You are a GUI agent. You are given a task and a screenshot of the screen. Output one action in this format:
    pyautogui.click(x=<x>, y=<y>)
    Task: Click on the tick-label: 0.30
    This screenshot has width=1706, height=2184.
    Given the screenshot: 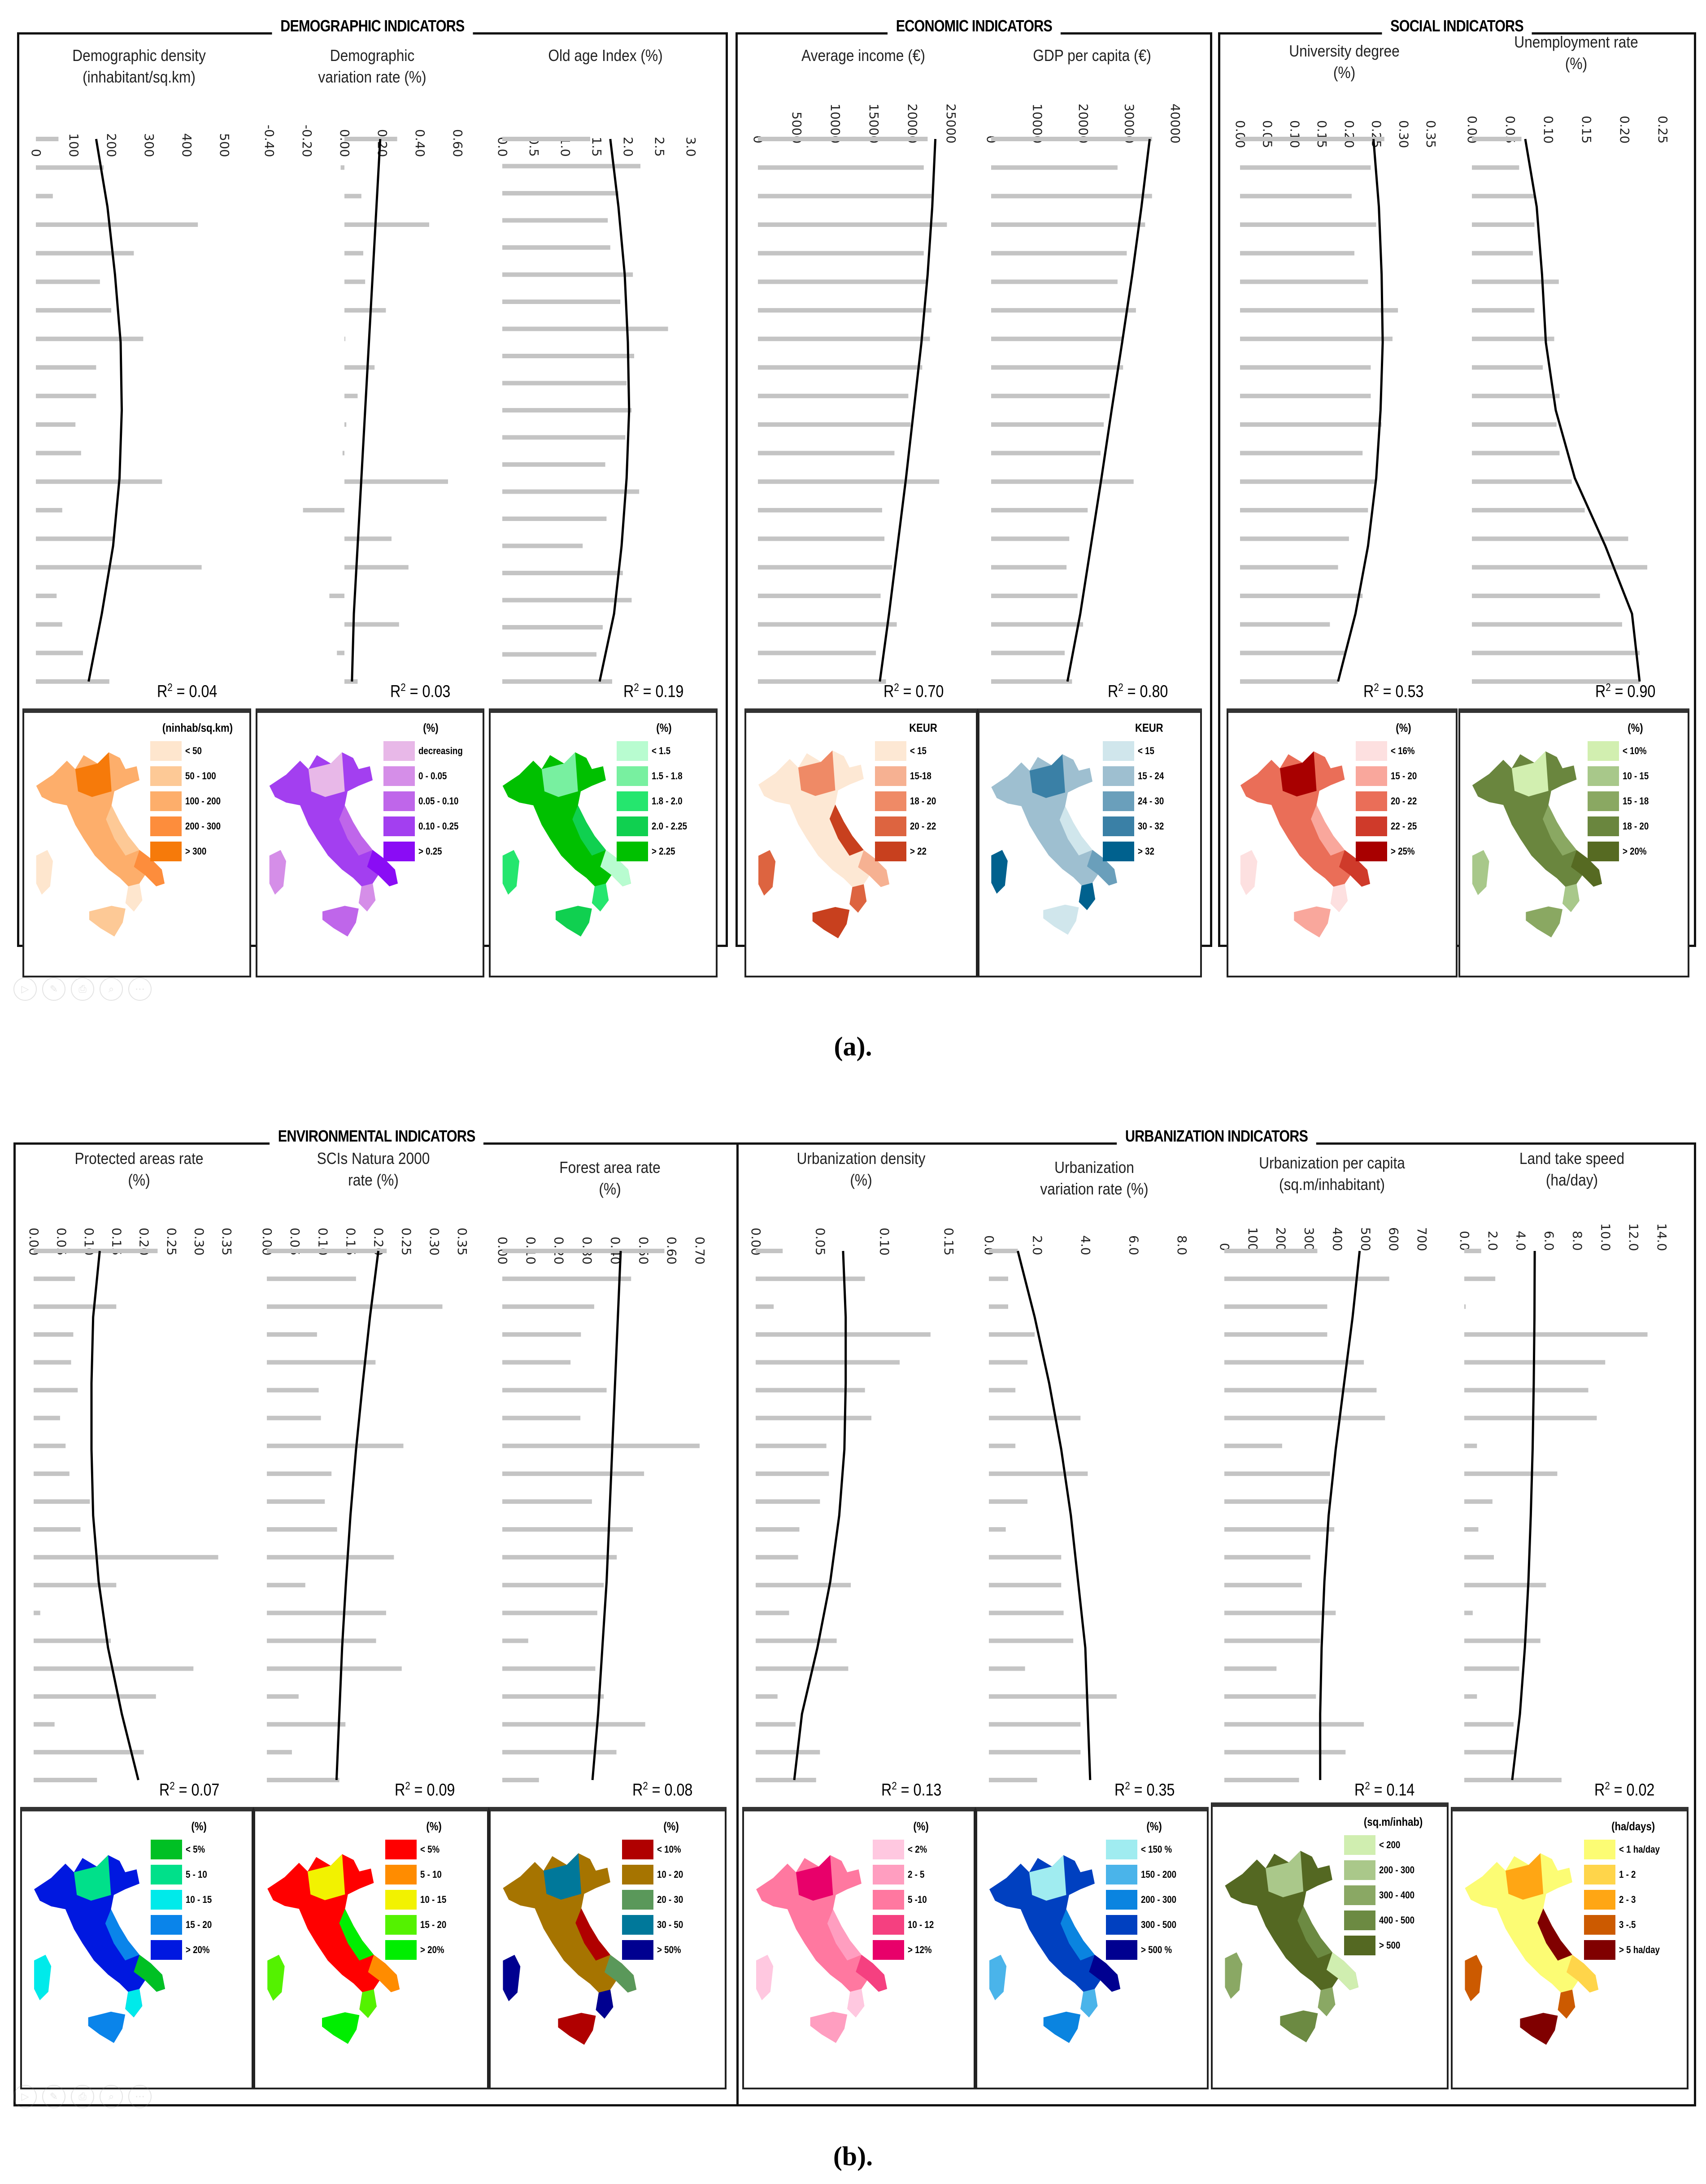 What is the action you would take?
    pyautogui.click(x=199, y=1241)
    